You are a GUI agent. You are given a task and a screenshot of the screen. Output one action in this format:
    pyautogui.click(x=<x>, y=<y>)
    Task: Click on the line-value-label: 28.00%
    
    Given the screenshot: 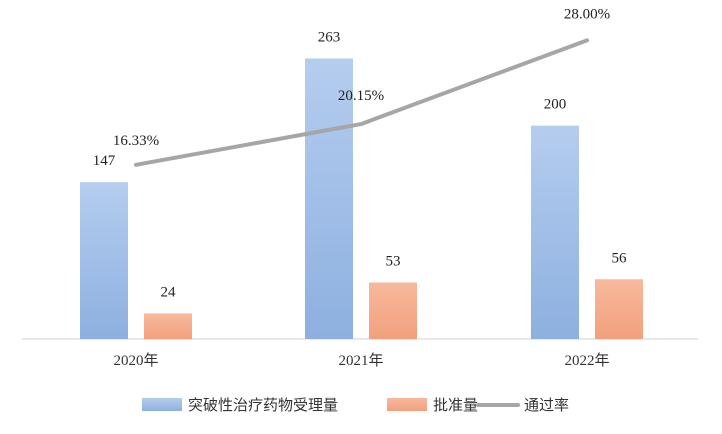 What is the action you would take?
    pyautogui.click(x=587, y=14)
    